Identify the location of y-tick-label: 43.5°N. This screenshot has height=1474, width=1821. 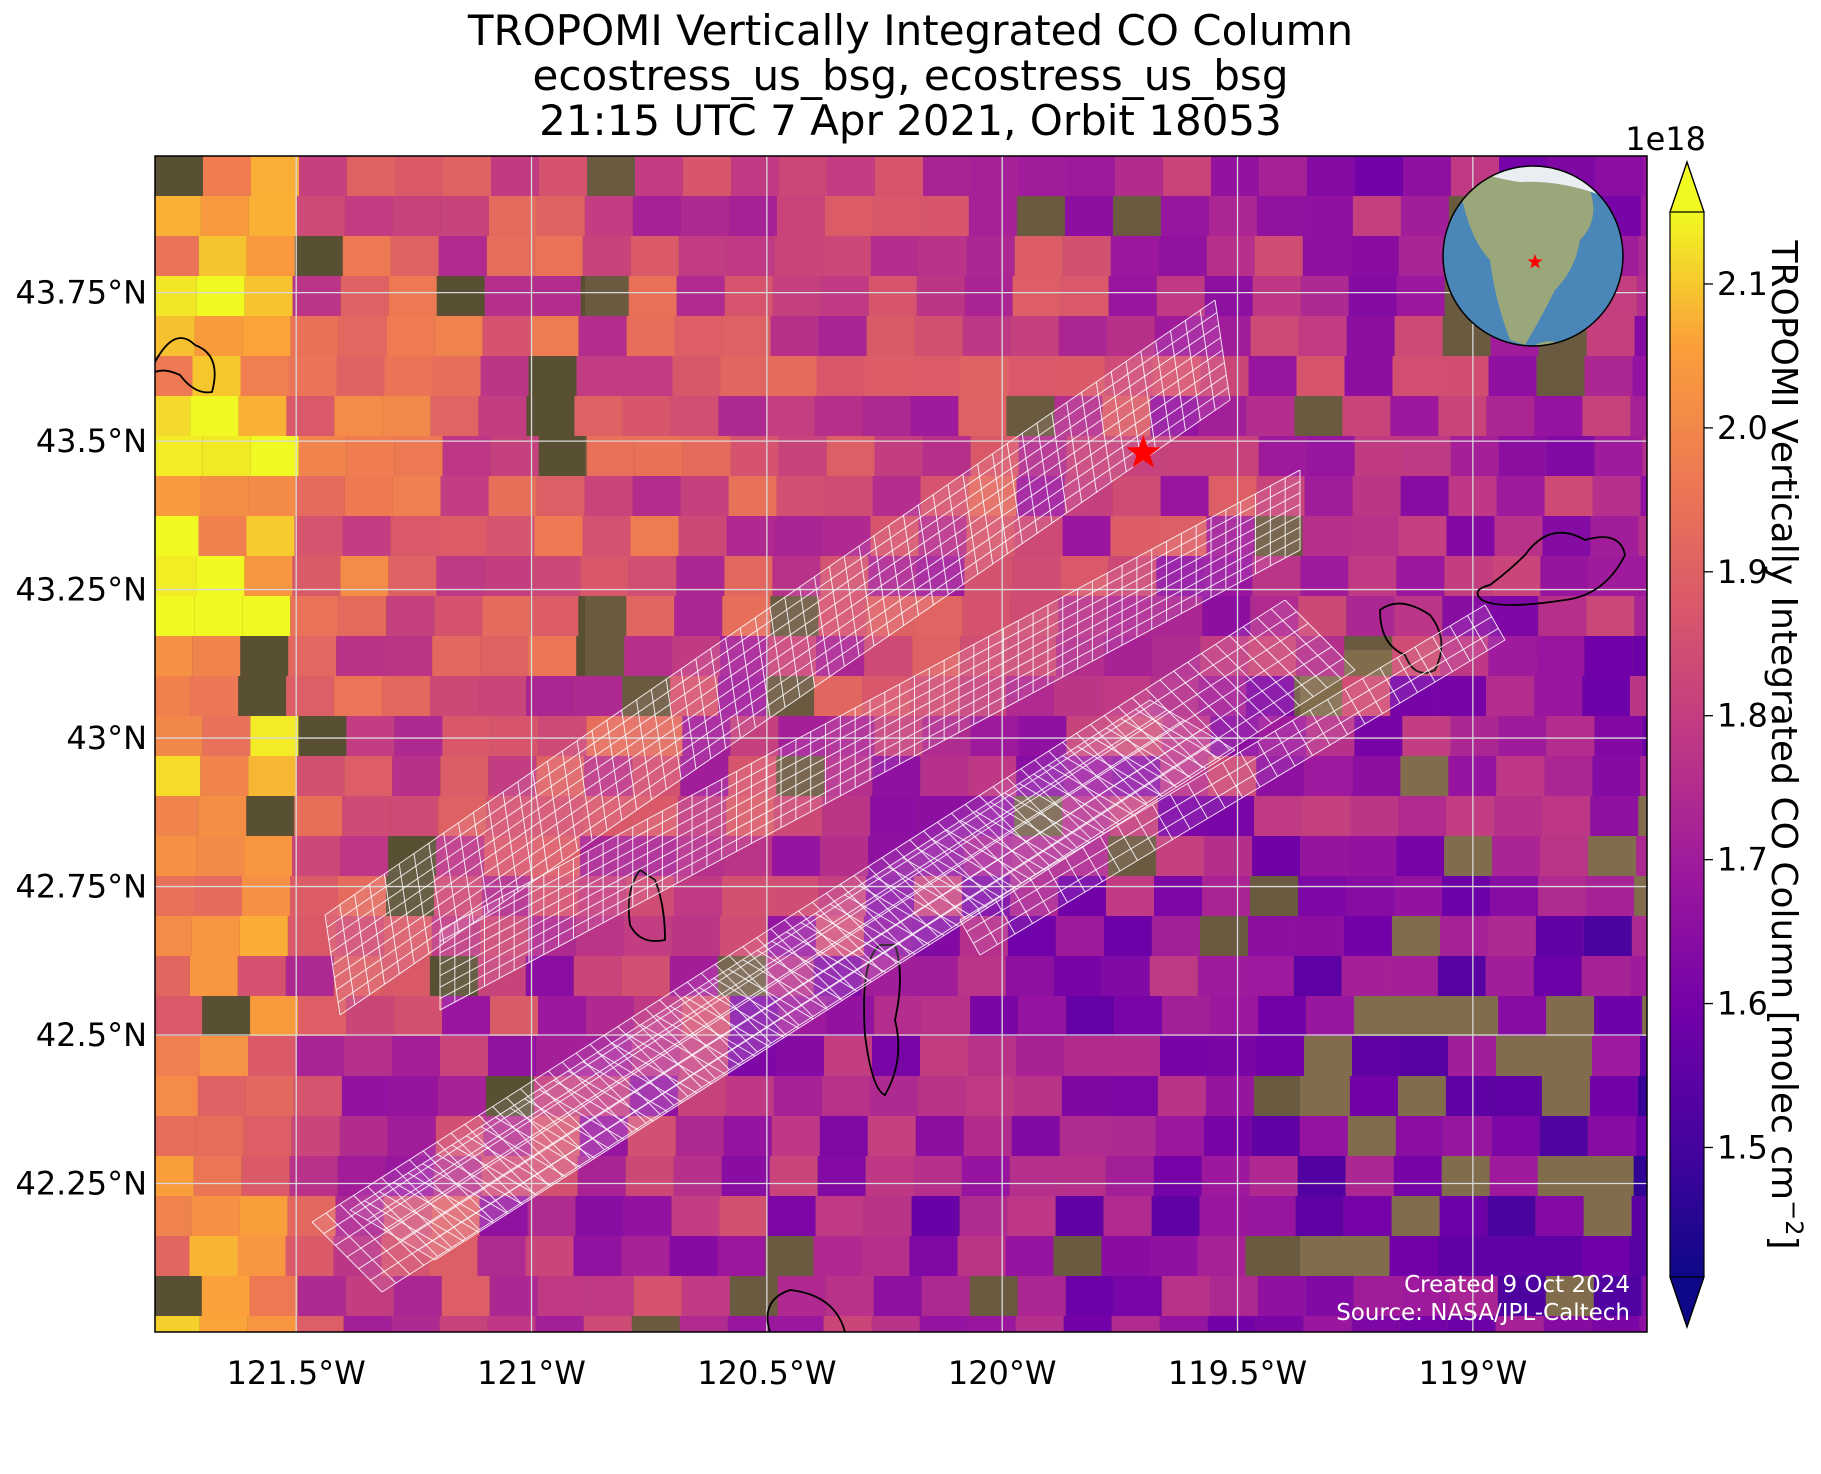
(91, 441).